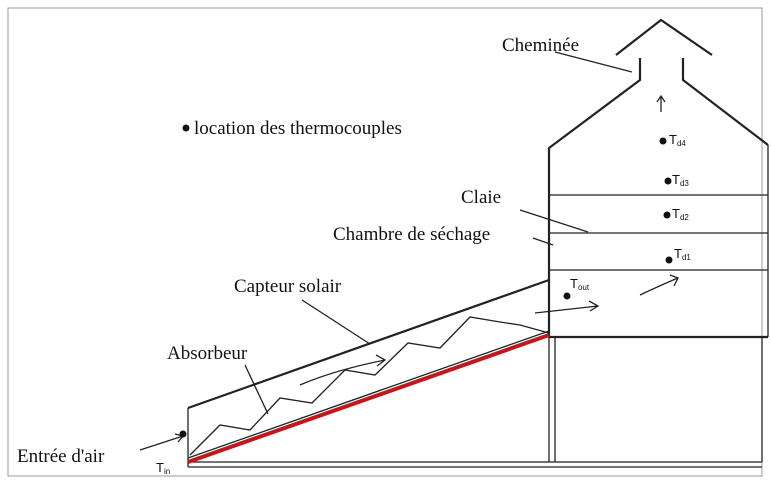  I want to click on sensor-label: Tout, so click(580, 284).